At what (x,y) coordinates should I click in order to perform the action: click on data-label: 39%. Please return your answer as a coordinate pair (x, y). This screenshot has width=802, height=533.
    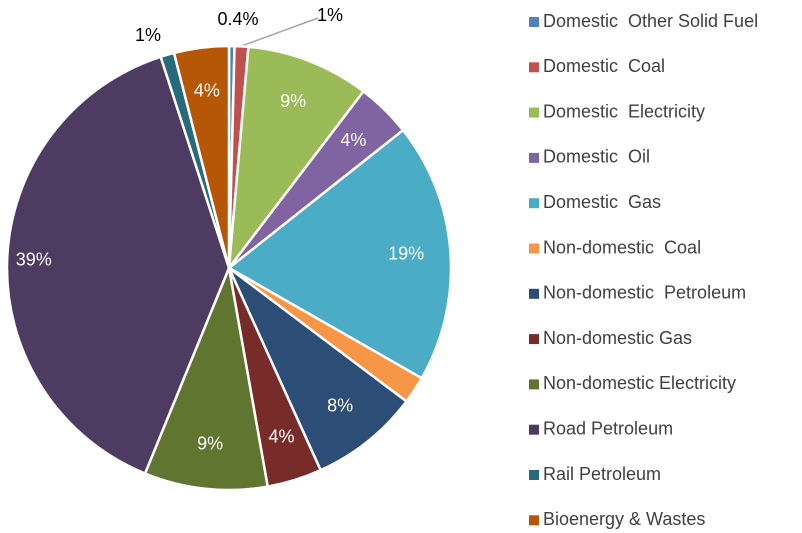
    Looking at the image, I should click on (34, 259).